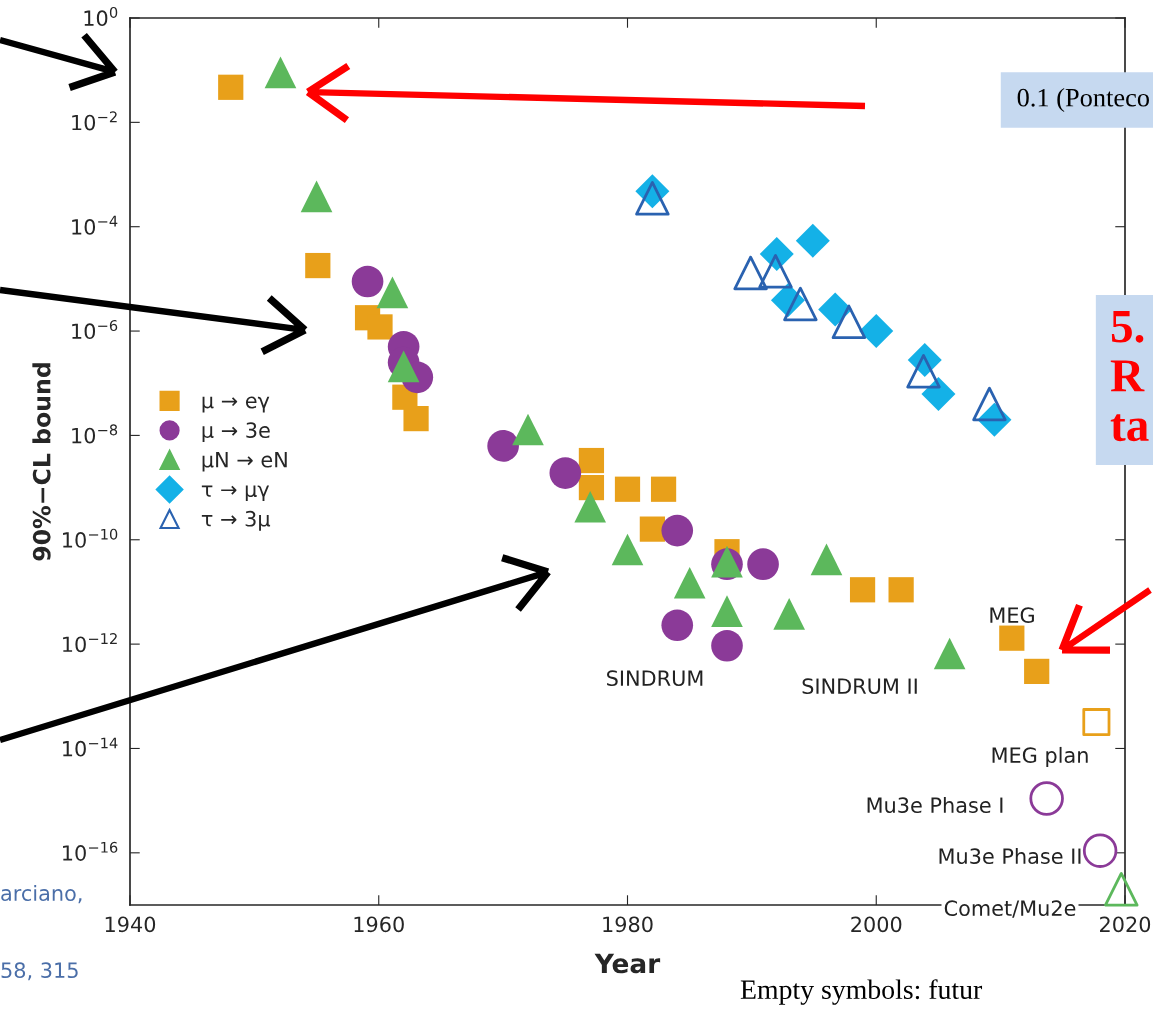  What do you see at coordinates (1040, 757) in the screenshot?
I see `annotation: MEG plan` at bounding box center [1040, 757].